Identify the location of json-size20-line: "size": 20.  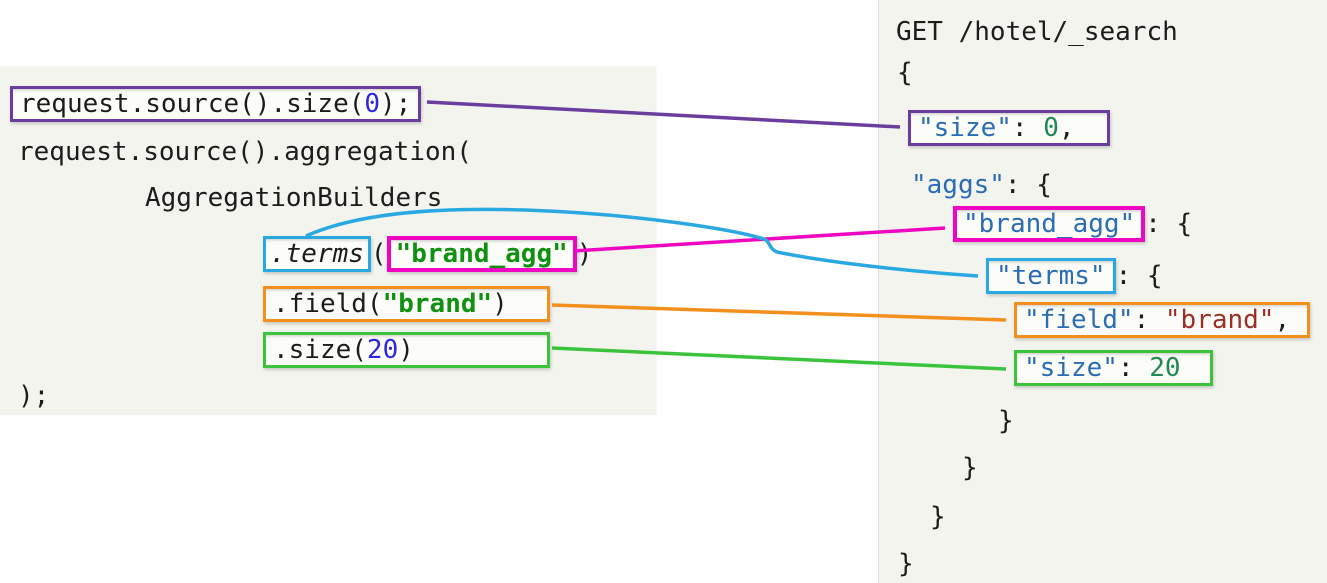
(1113, 368).